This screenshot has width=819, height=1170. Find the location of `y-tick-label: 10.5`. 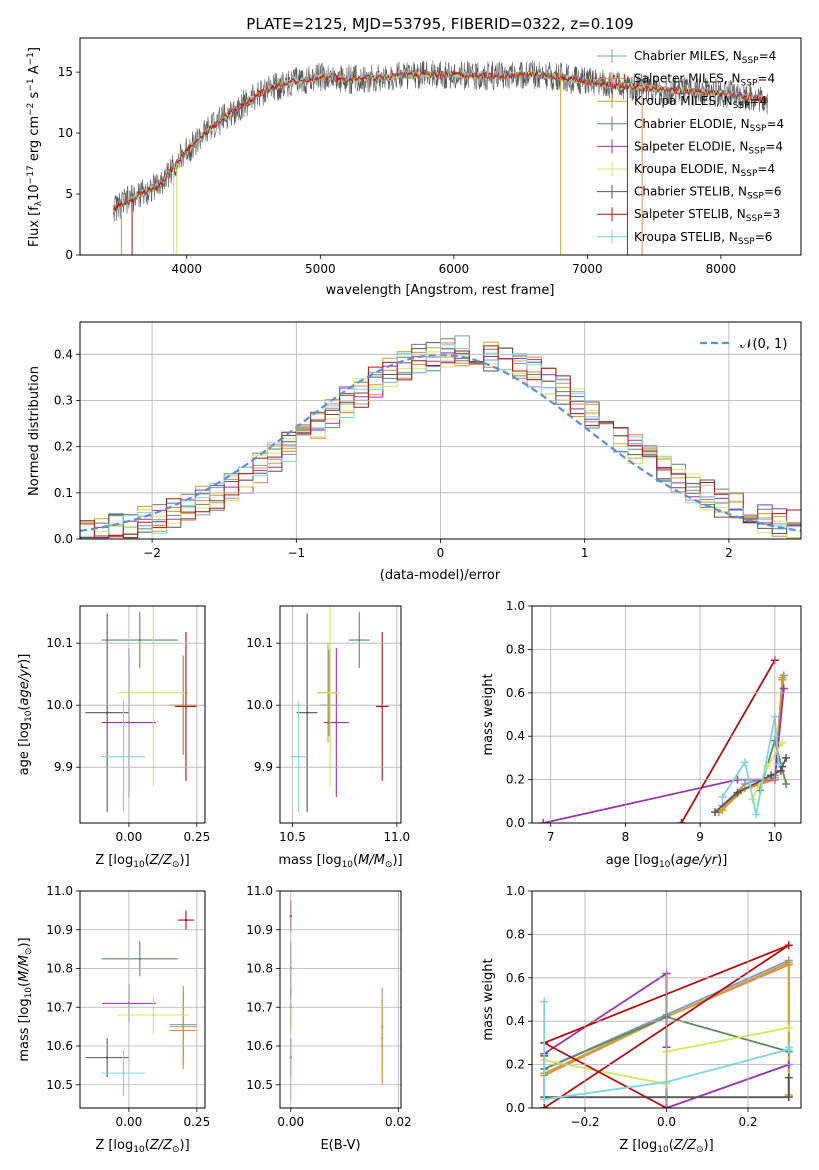

y-tick-label: 10.5 is located at coordinates (59, 1085).